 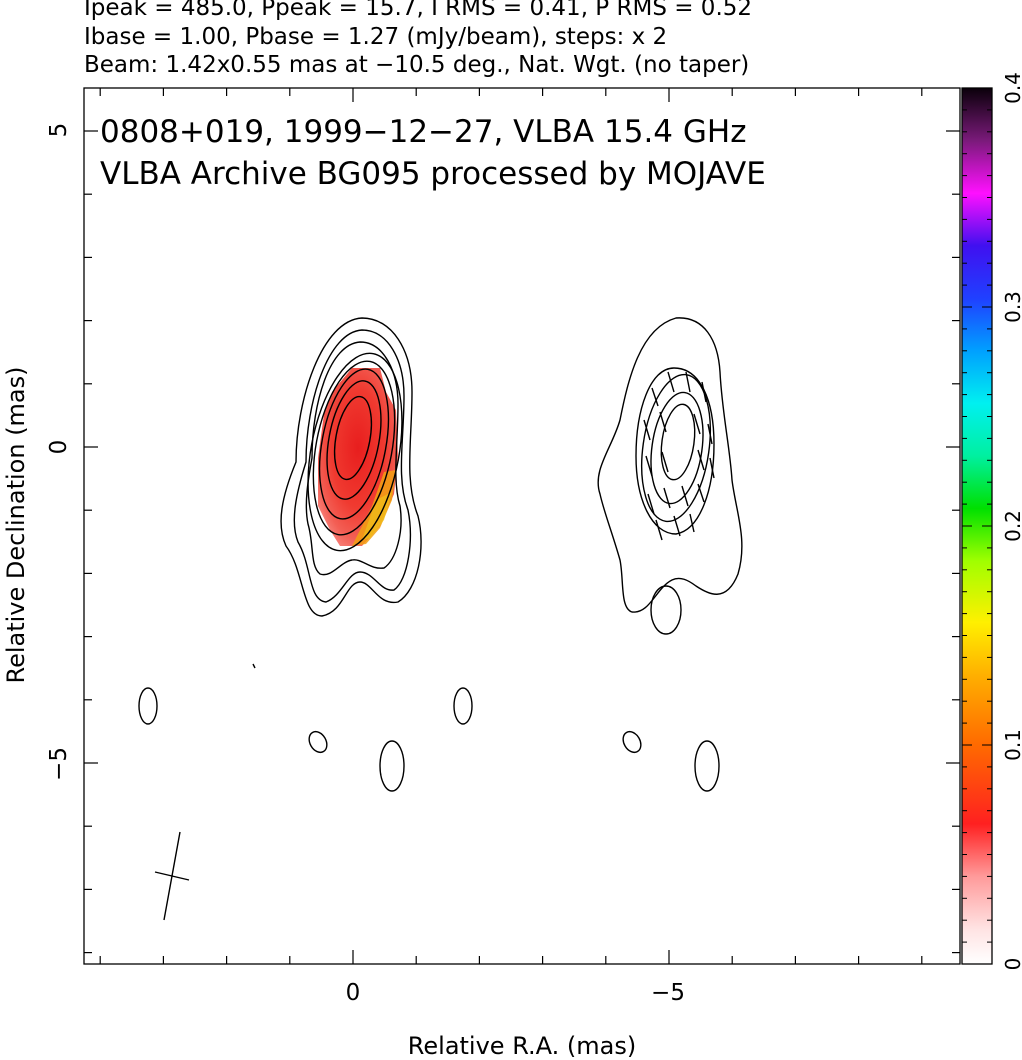 I want to click on plot-title-line2: VLBA Archive BG095 processed by MOJAVE, so click(x=433, y=174).